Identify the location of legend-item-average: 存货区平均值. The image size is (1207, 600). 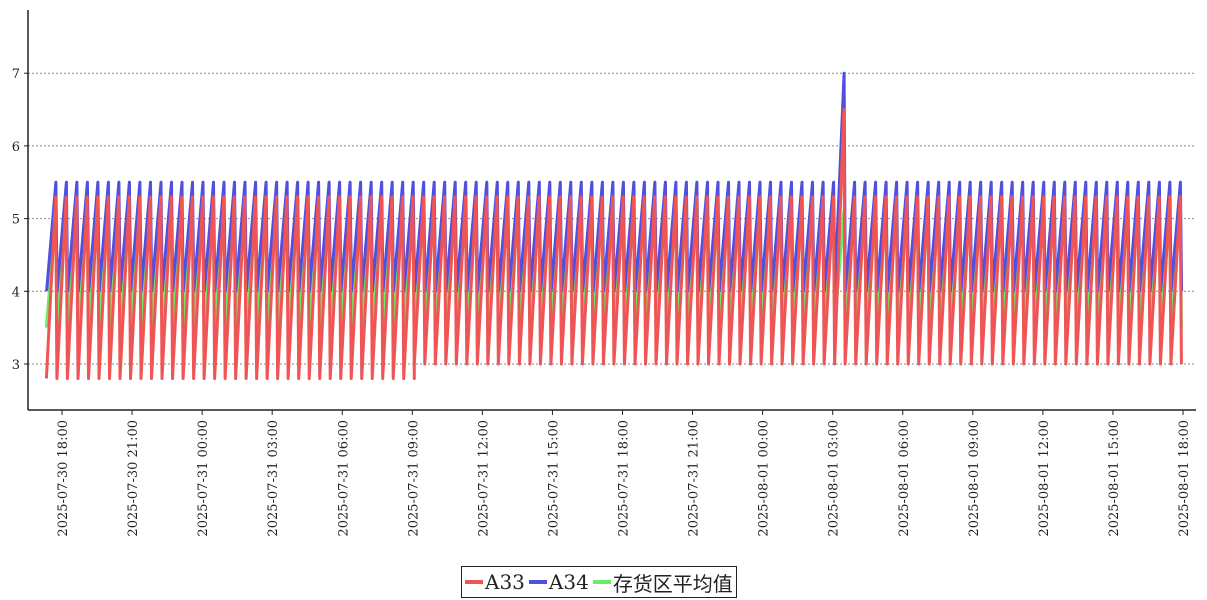
(662, 582).